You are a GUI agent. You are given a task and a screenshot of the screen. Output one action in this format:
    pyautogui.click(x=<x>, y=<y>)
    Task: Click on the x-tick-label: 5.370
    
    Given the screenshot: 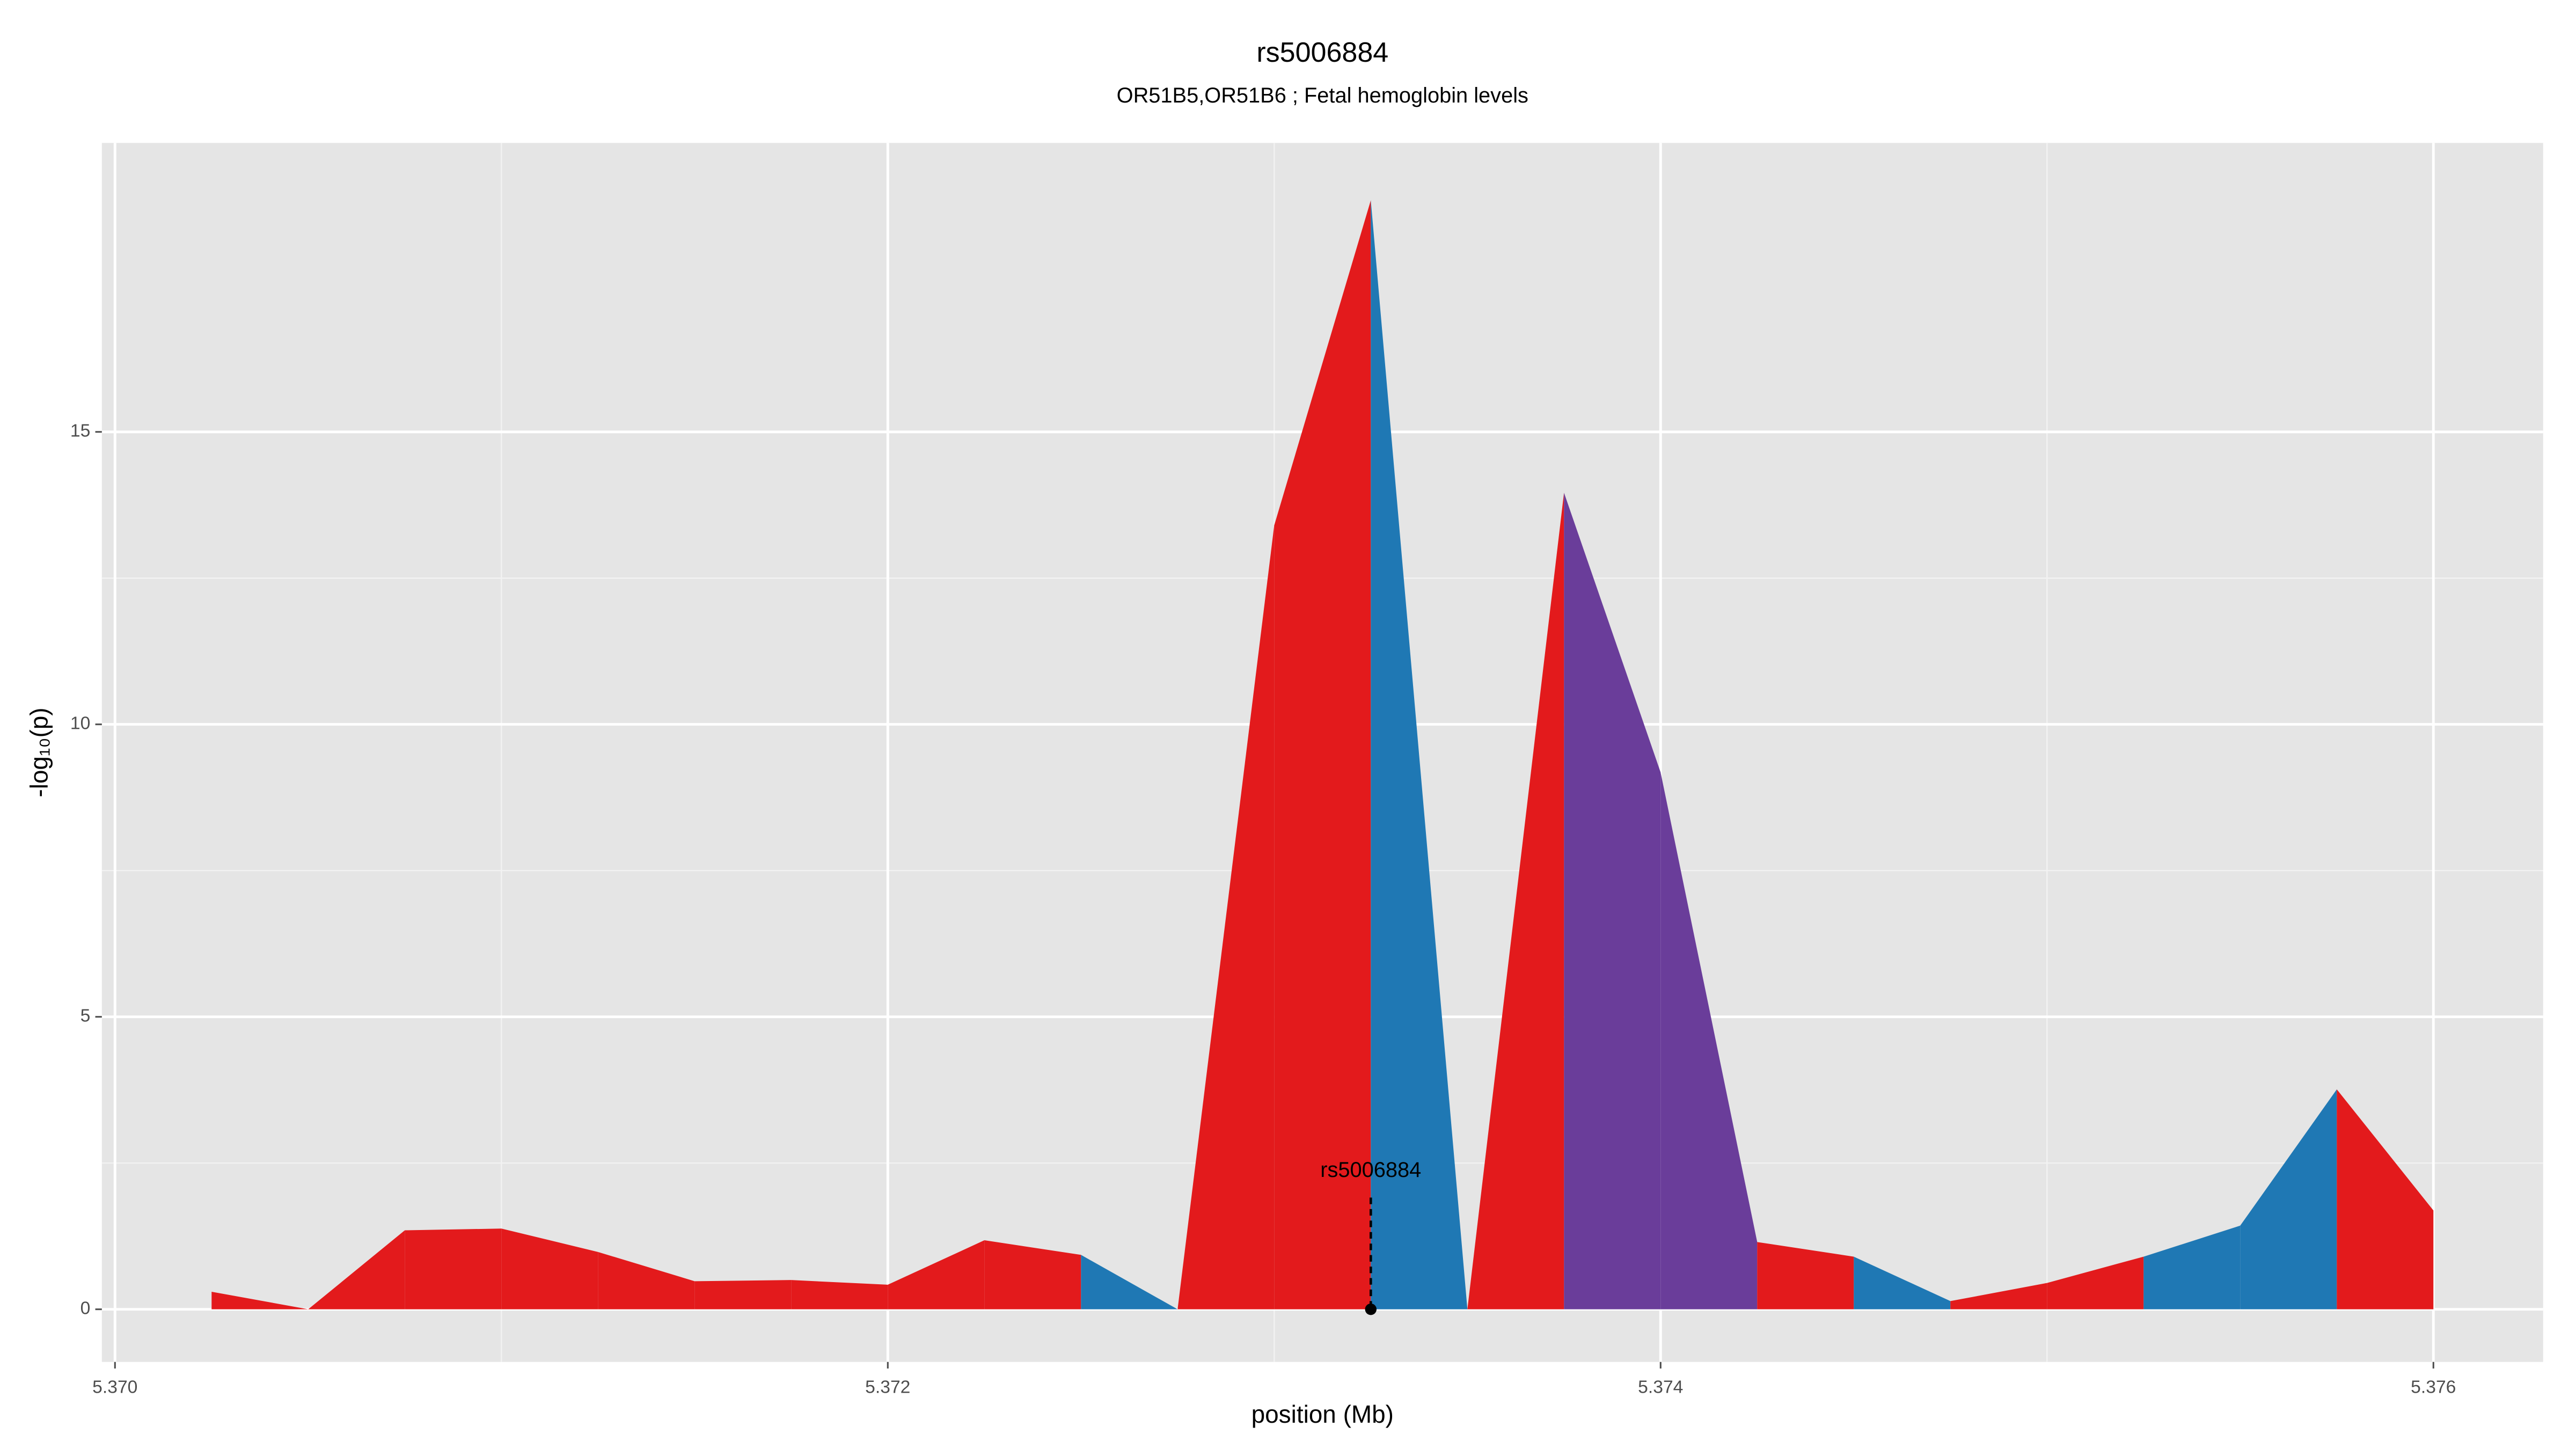 What is the action you would take?
    pyautogui.click(x=114, y=1387)
    